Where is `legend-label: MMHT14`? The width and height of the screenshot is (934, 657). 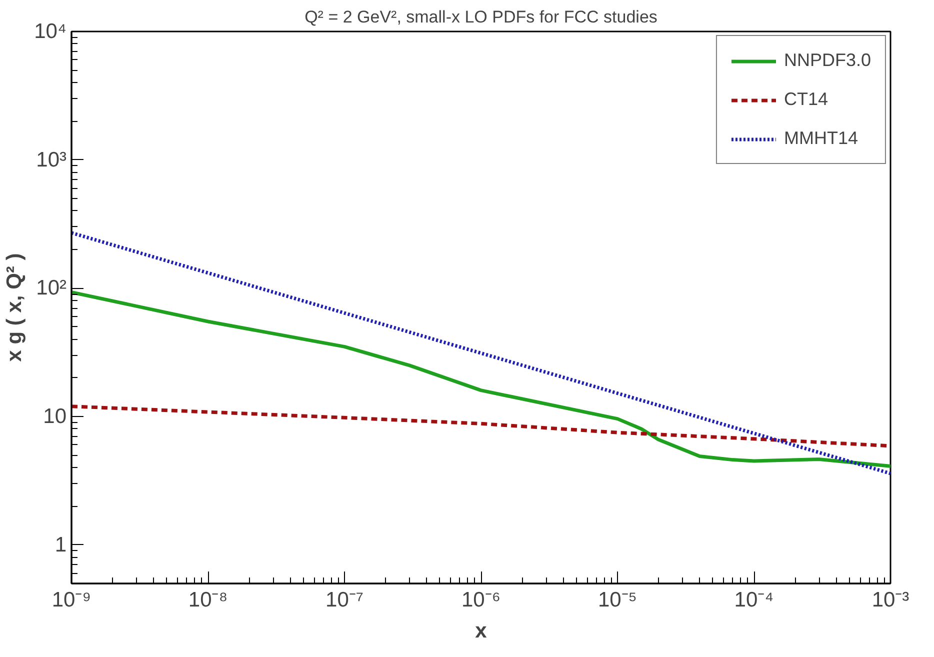
legend-label: MMHT14 is located at coordinates (821, 138).